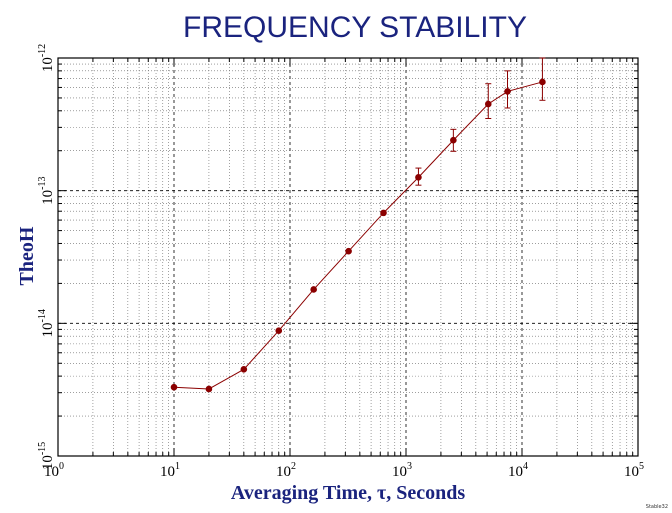 Image resolution: width=672 pixels, height=513 pixels. Describe the element at coordinates (177, 466) in the screenshot. I see `x-tick-exponent: 1` at that location.